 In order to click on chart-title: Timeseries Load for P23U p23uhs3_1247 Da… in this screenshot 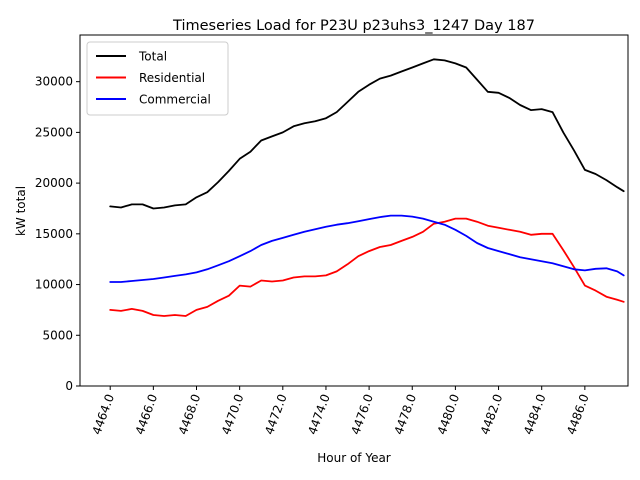, I will do `click(353, 26)`.